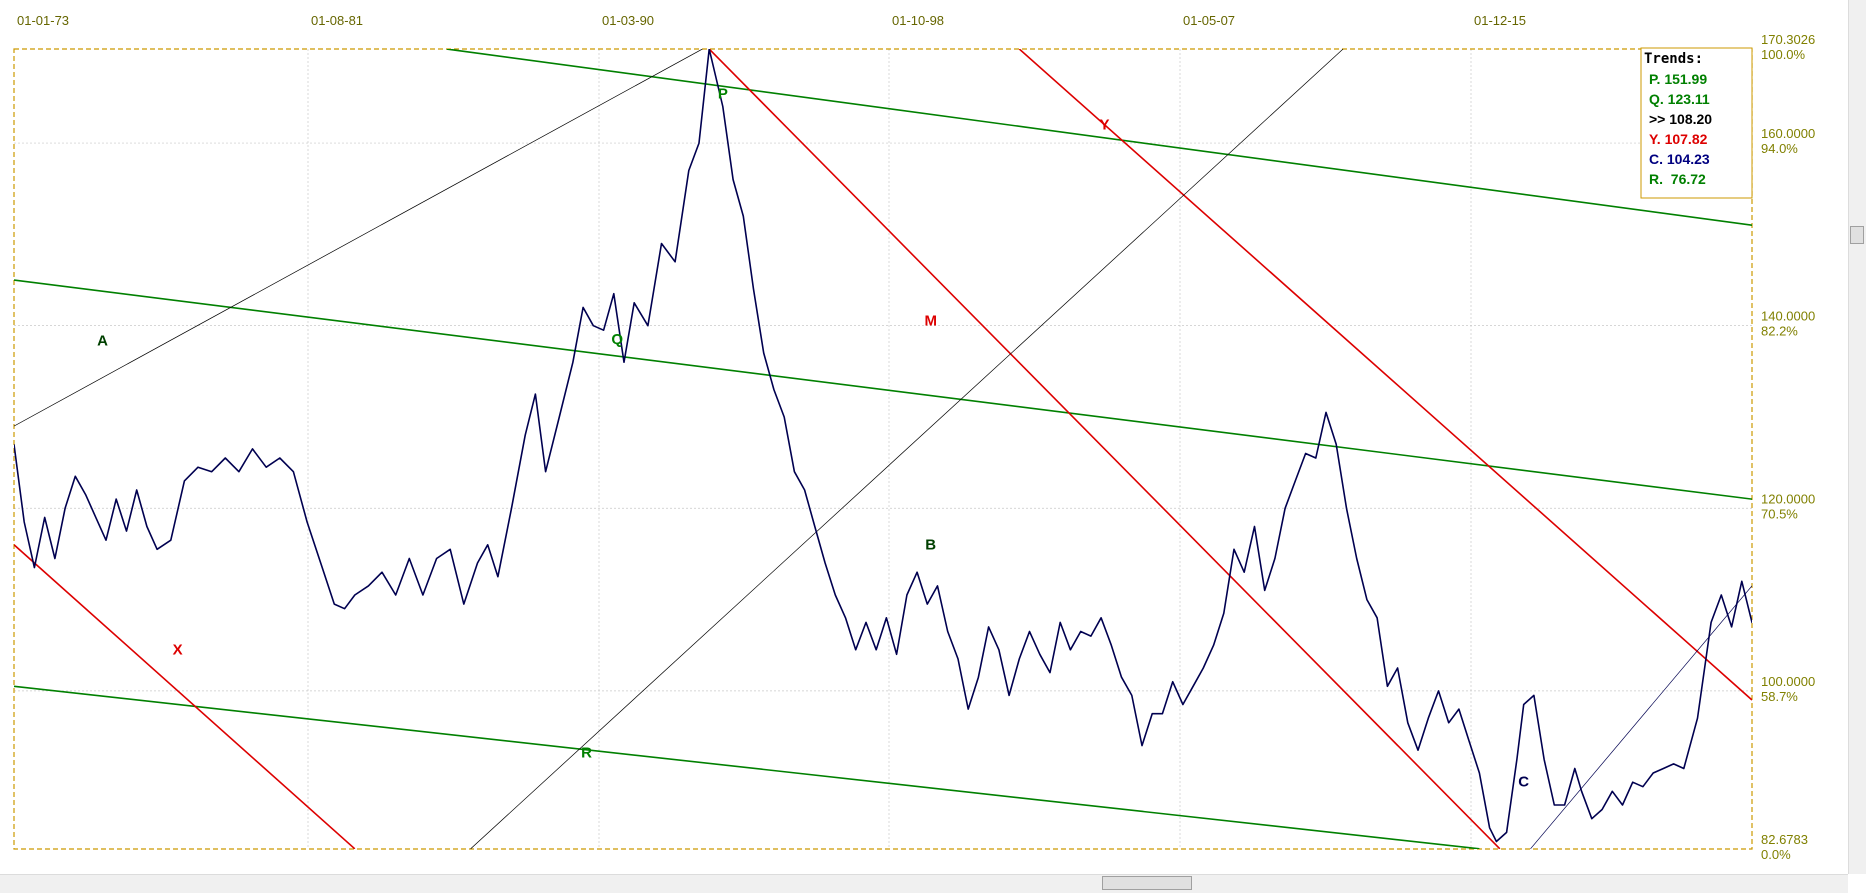 This screenshot has height=893, width=1866. I want to click on trend-row: Q. 123.11, so click(1679, 99).